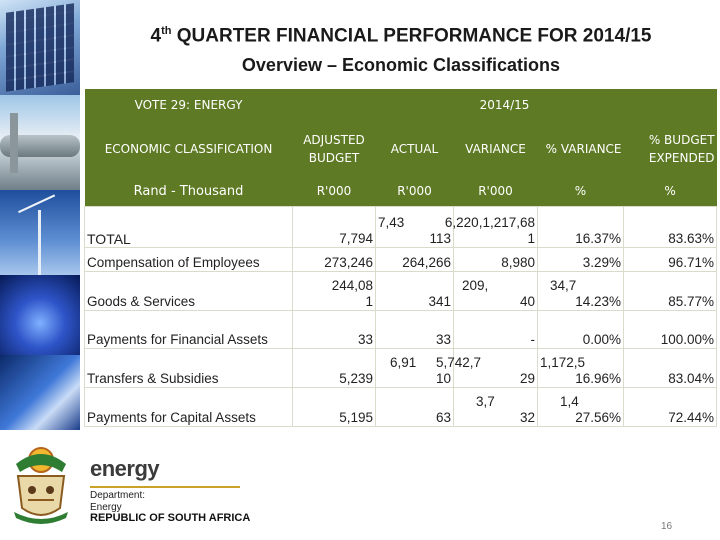  Describe the element at coordinates (670, 290) in the screenshot. I see `cell-pct-expended: 85.77%` at that location.